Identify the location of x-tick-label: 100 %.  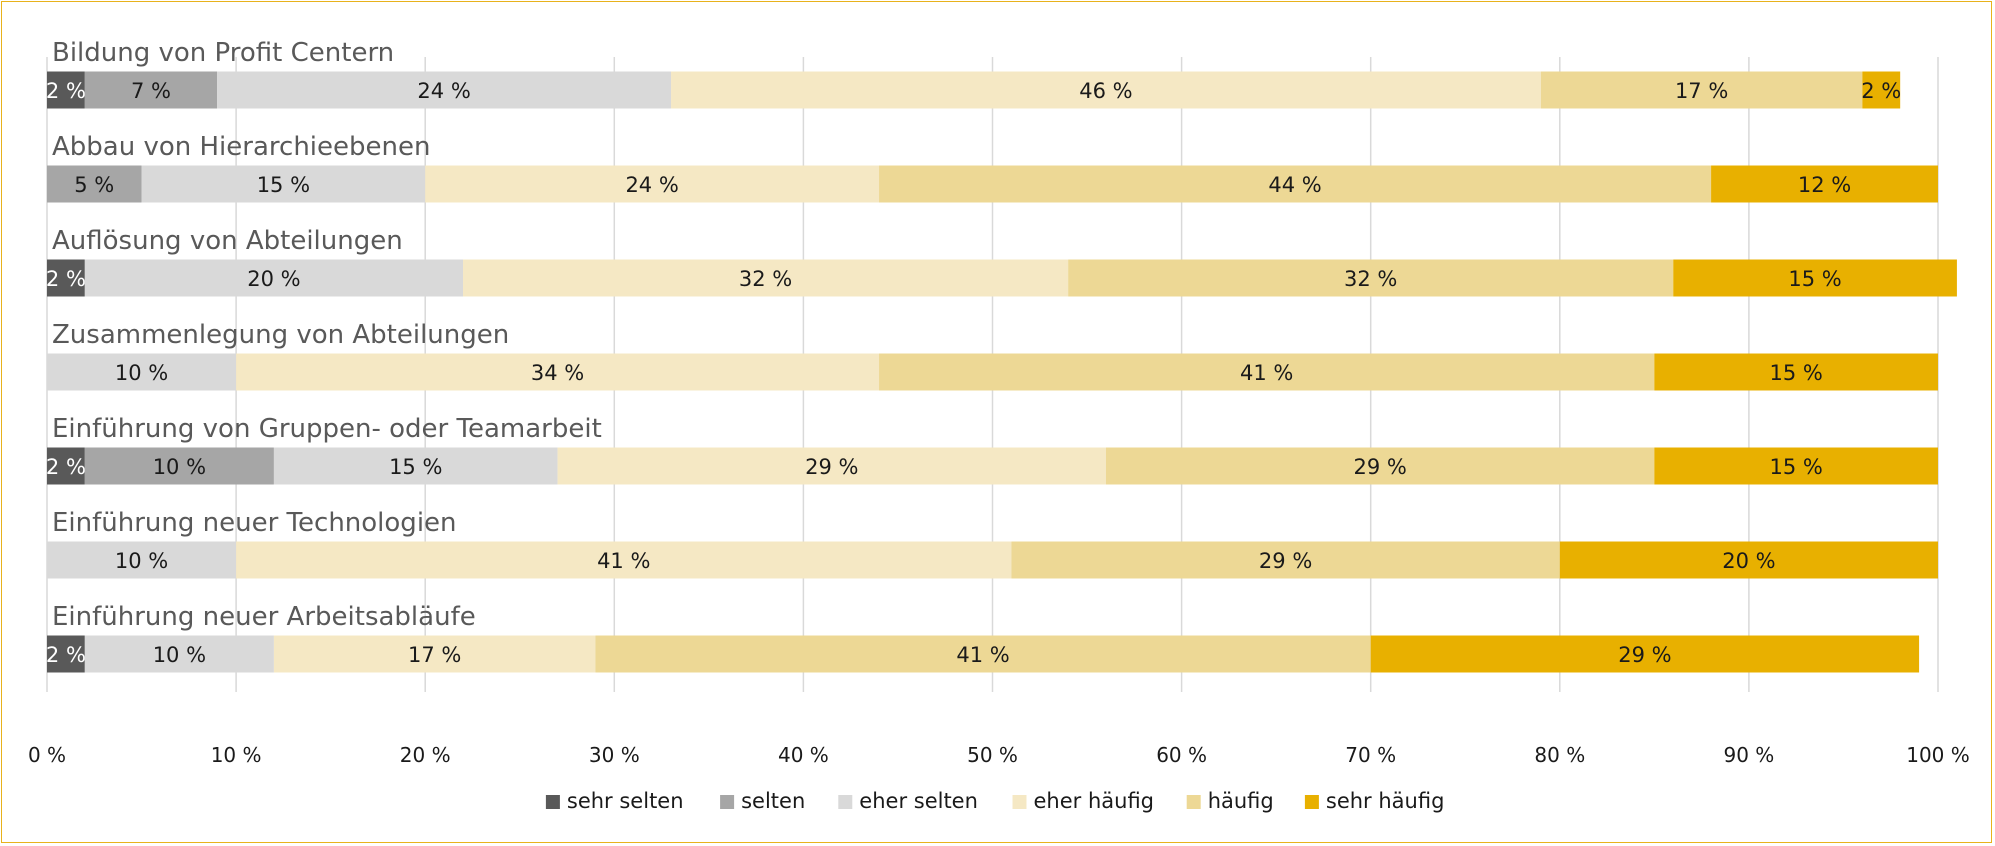
(1938, 755).